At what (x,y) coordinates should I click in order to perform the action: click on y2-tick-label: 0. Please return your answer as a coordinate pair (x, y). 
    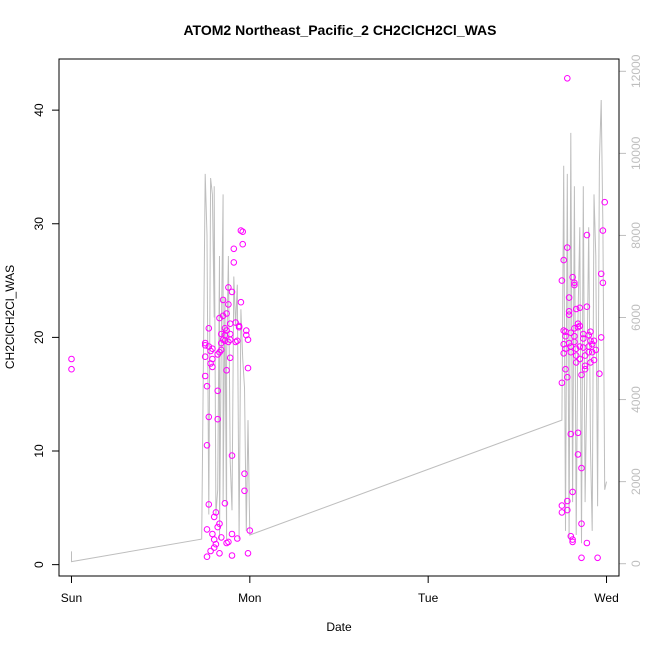
    Looking at the image, I should click on (636, 563).